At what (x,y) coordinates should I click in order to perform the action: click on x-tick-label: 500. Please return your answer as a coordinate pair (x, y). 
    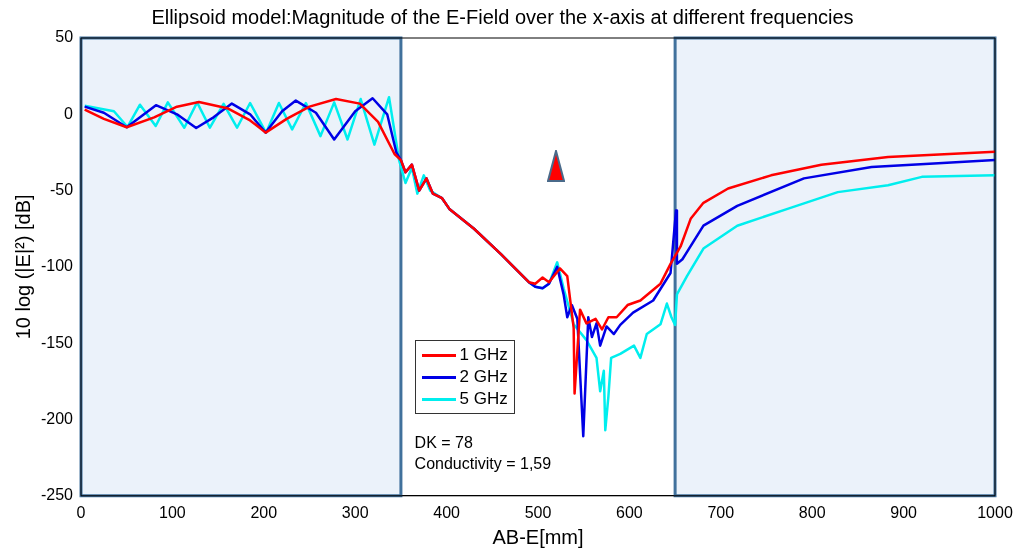
    Looking at the image, I should click on (538, 512).